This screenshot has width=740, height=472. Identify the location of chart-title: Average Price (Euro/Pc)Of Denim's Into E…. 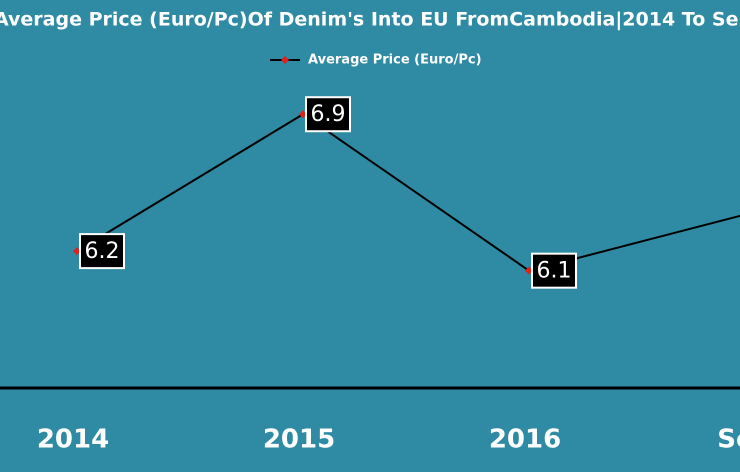
(370, 20).